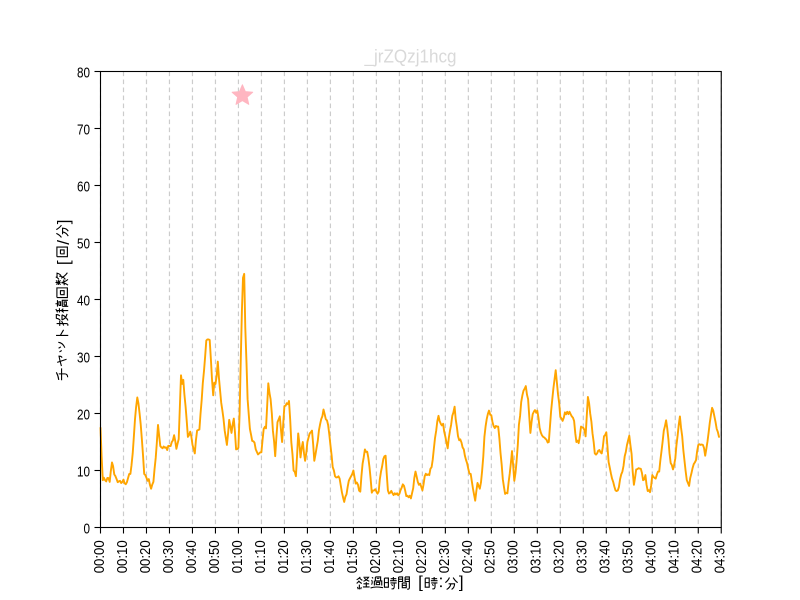 This screenshot has height=600, width=800. Describe the element at coordinates (605, 556) in the screenshot. I see `svg-text: 03:40` at that location.